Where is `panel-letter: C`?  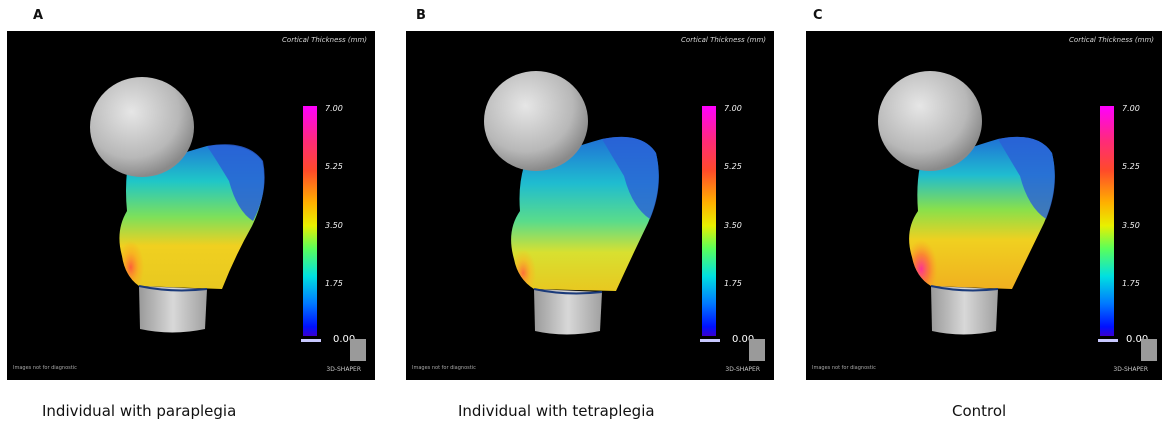
panel-letter: C is located at coordinates (818, 15).